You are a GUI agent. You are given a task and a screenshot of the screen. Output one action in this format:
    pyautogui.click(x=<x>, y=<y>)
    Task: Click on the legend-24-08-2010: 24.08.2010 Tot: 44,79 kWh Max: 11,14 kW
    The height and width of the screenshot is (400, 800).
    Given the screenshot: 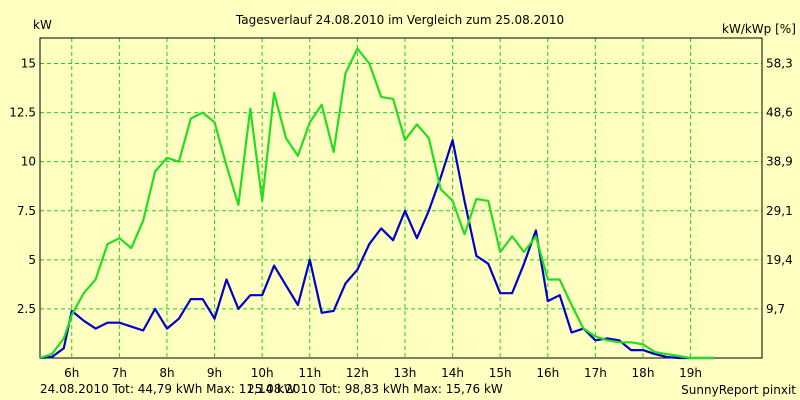 What is the action you would take?
    pyautogui.click(x=168, y=389)
    